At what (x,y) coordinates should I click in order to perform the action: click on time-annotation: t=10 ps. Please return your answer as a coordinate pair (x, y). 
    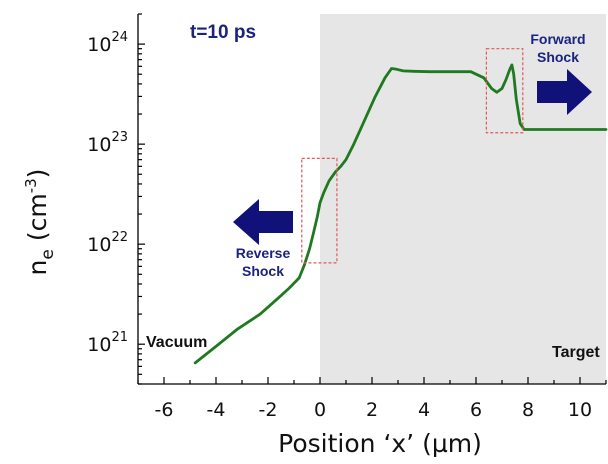
    Looking at the image, I should click on (223, 32).